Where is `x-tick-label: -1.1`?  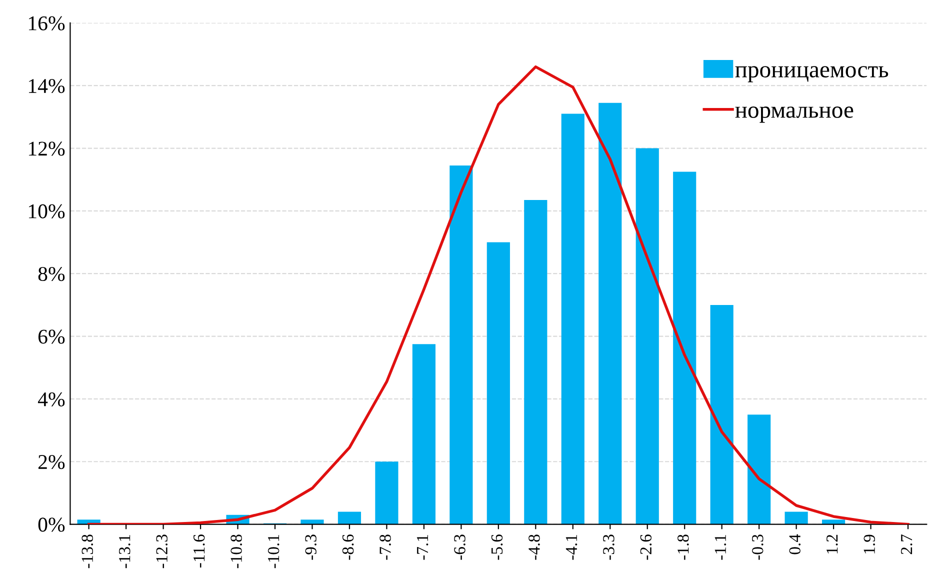
x-tick-label: -1.1 is located at coordinates (720, 547).